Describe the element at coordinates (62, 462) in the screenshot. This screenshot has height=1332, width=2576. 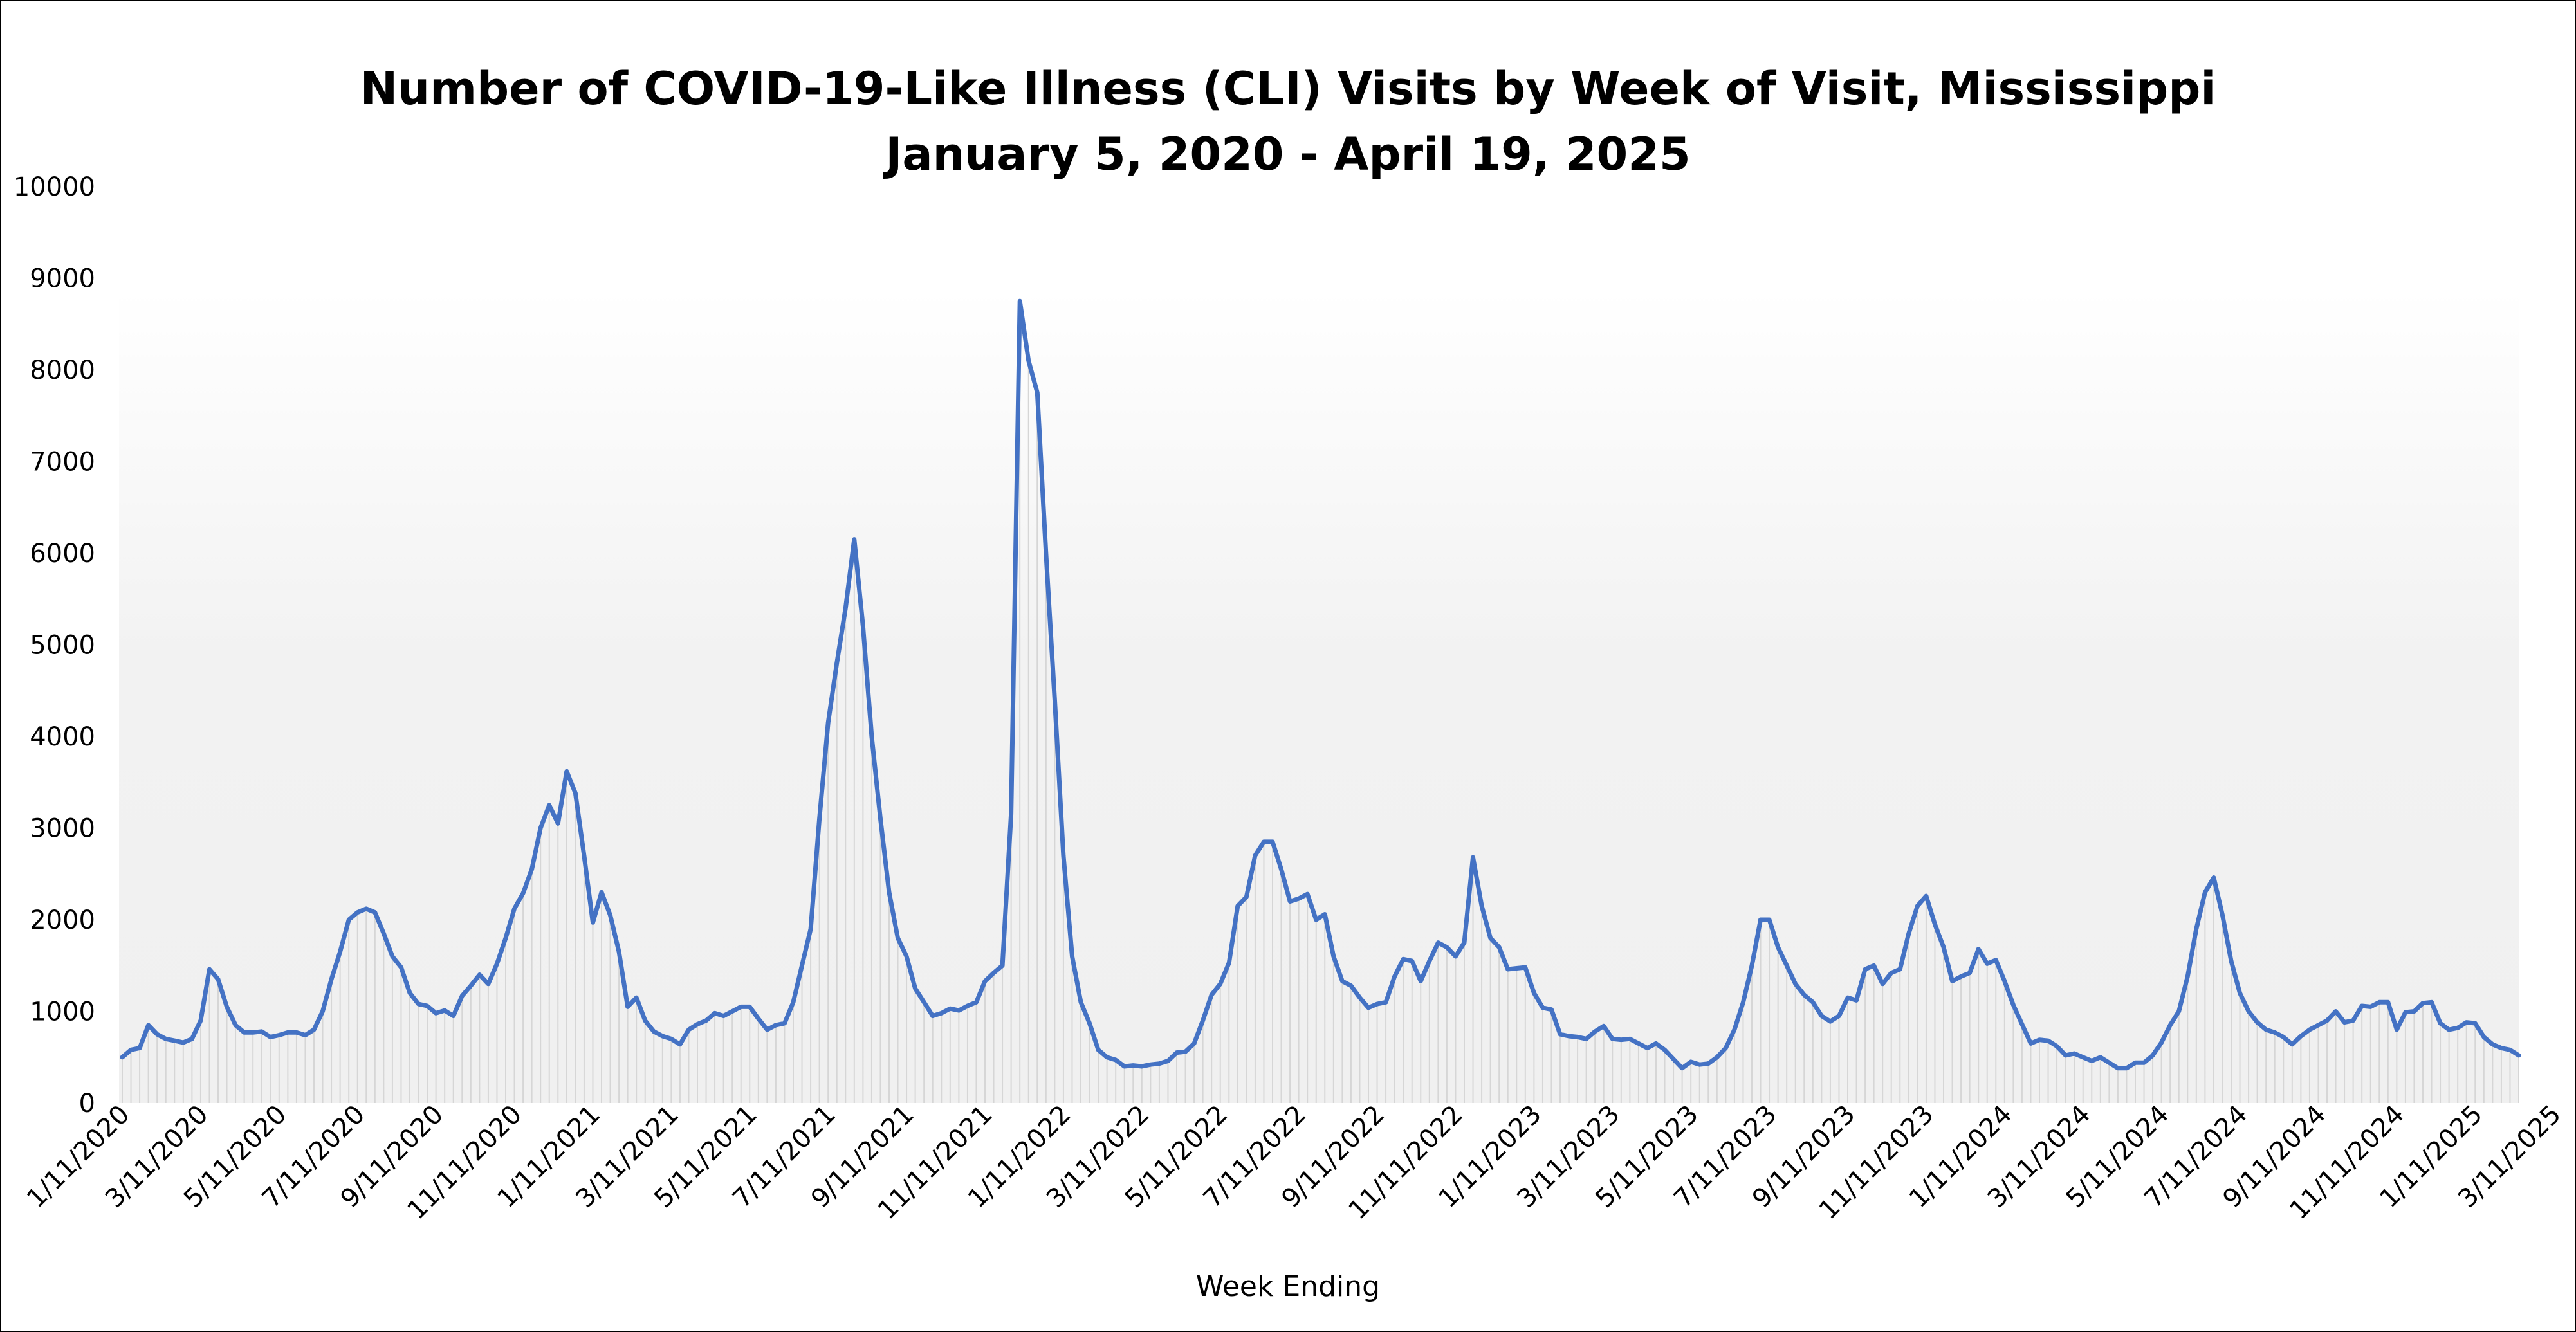
I see `y-tick-label: 7000` at that location.